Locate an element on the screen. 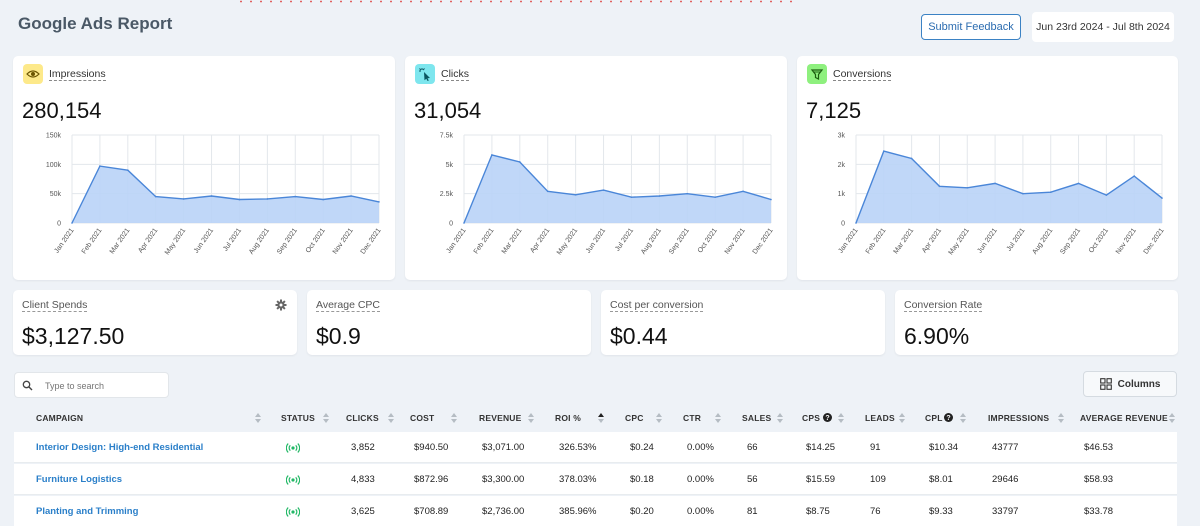 This screenshot has width=1200, height=526. average-cpc-label: Average CPC is located at coordinates (348, 305).